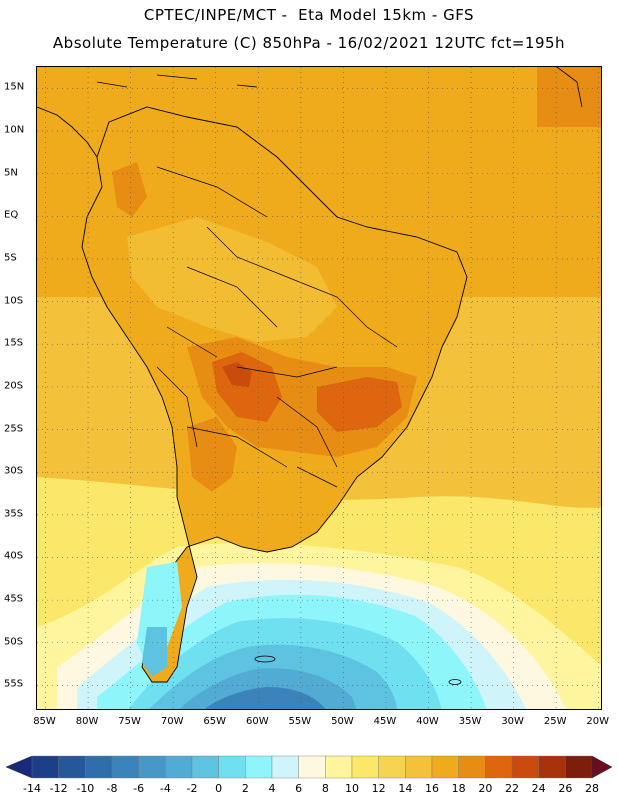  What do you see at coordinates (212, 454) in the screenshot?
I see `hot-patch-argentina` at bounding box center [212, 454].